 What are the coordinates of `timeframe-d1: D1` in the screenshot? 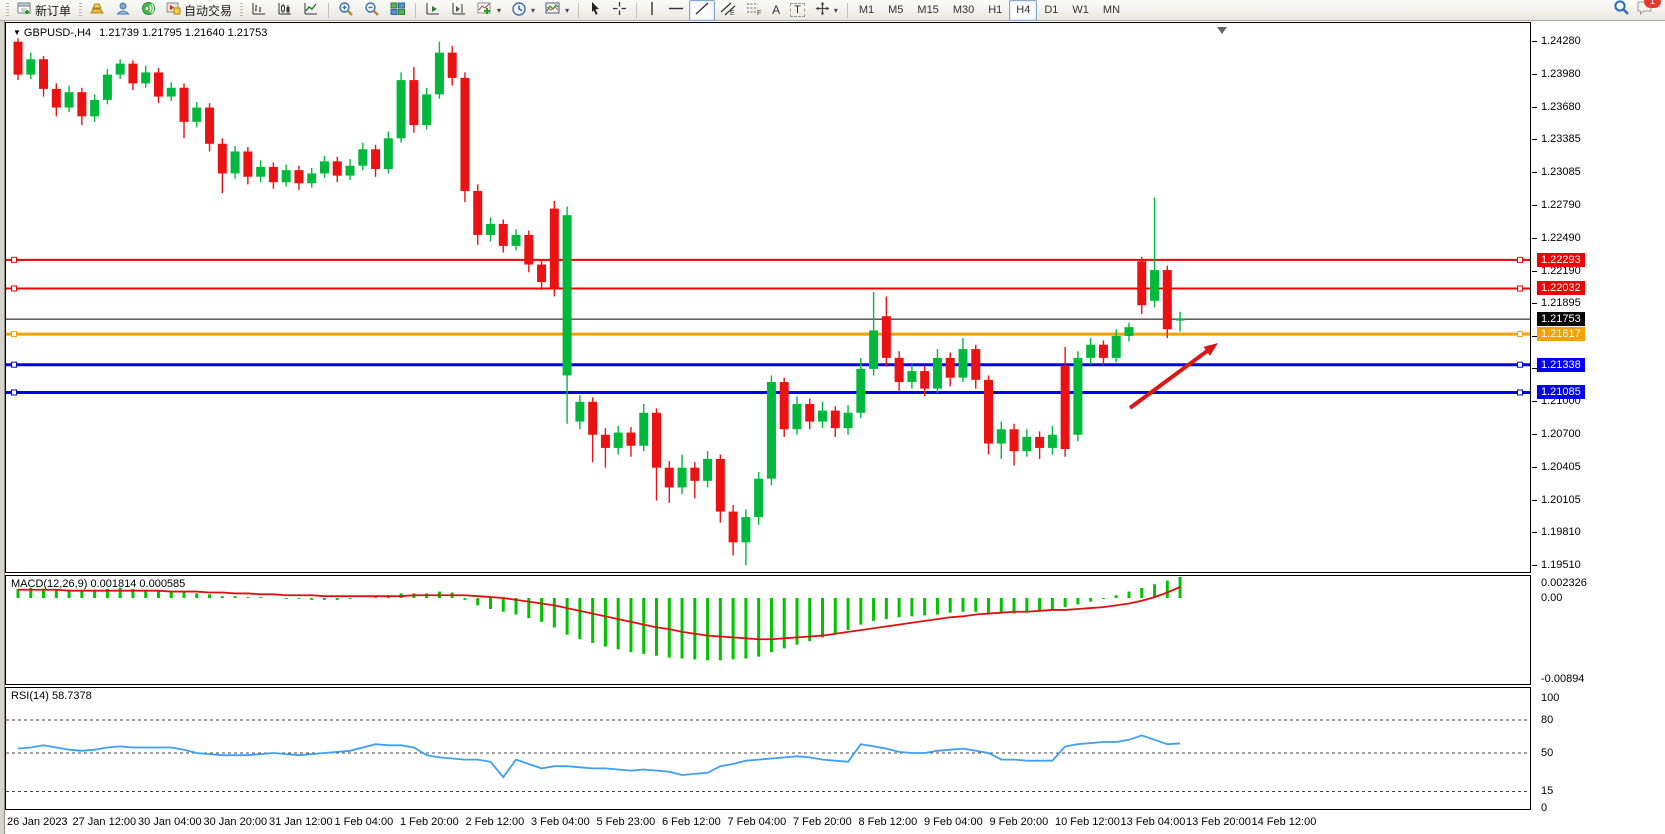 It's located at (1051, 10).